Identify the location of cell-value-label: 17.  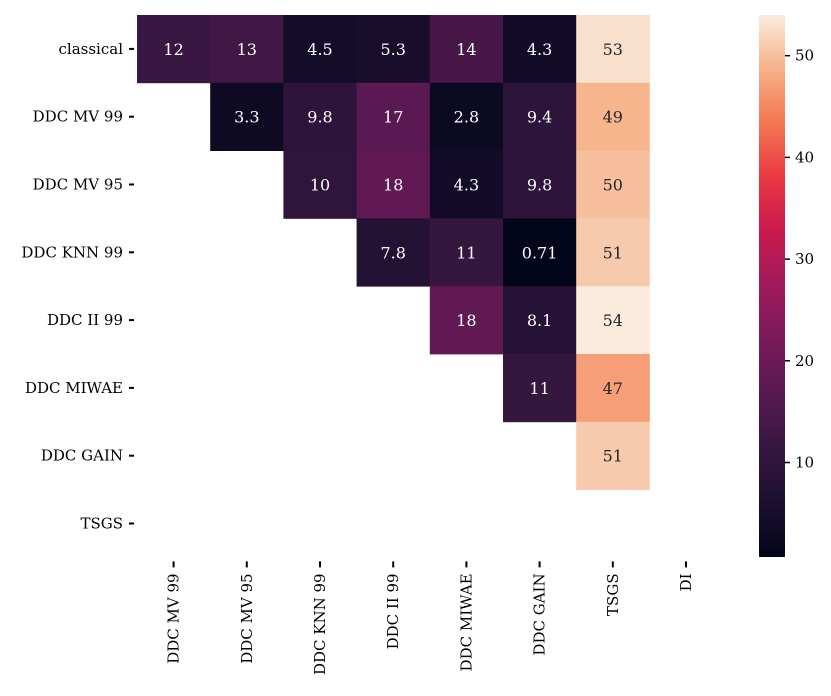
(393, 117).